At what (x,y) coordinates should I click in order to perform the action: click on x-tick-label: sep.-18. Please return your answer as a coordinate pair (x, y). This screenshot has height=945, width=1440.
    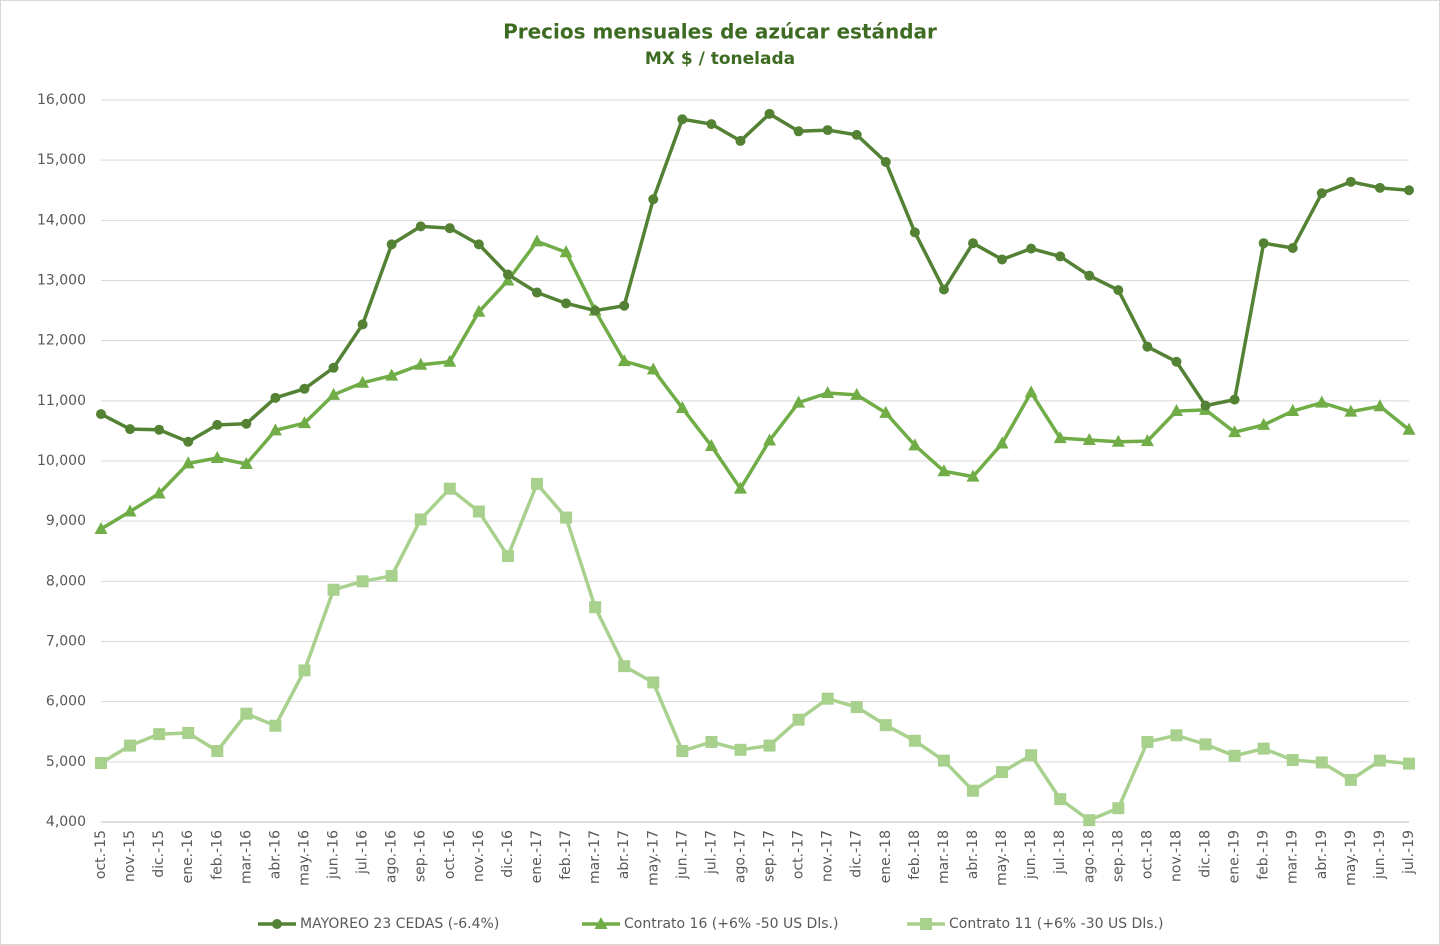
    Looking at the image, I should click on (1118, 856).